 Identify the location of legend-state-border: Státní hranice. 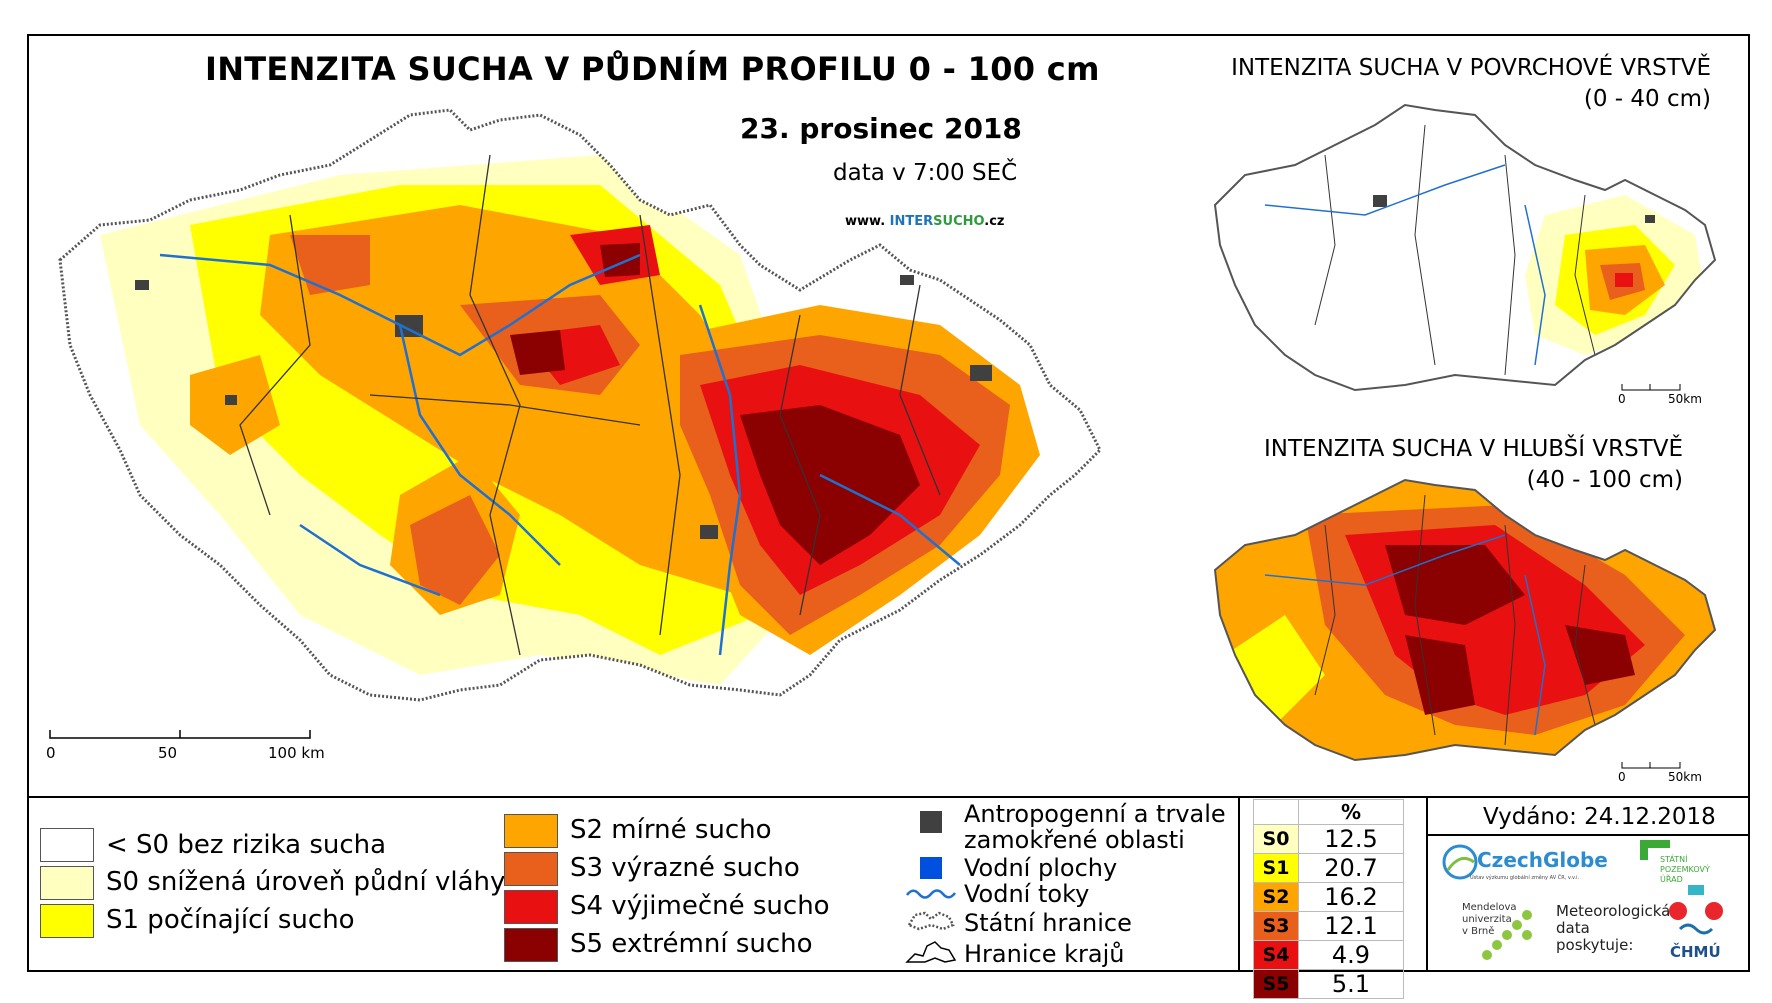
(1048, 923).